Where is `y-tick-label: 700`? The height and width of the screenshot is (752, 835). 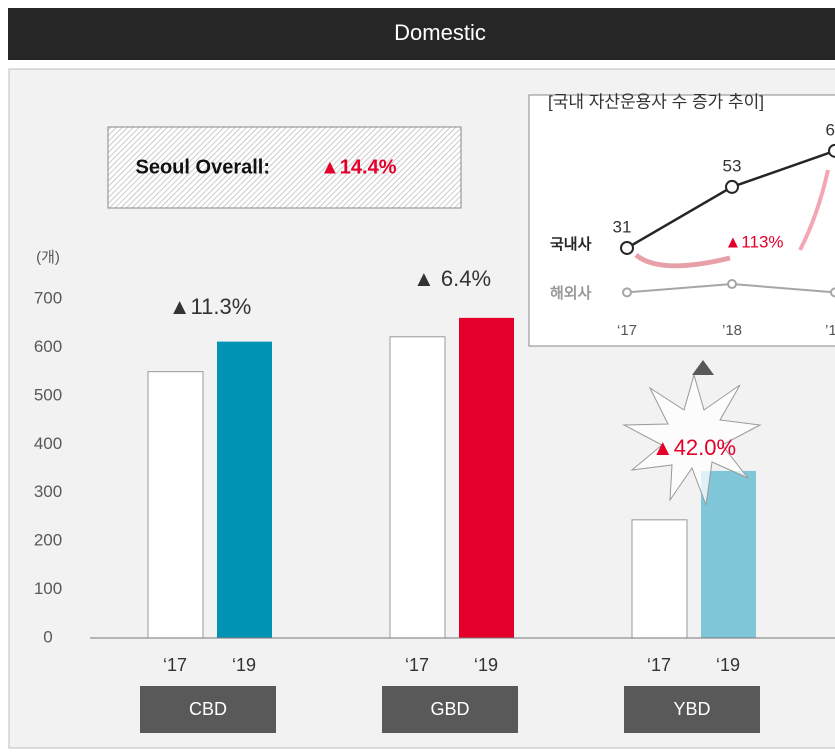 y-tick-label: 700 is located at coordinates (48, 297).